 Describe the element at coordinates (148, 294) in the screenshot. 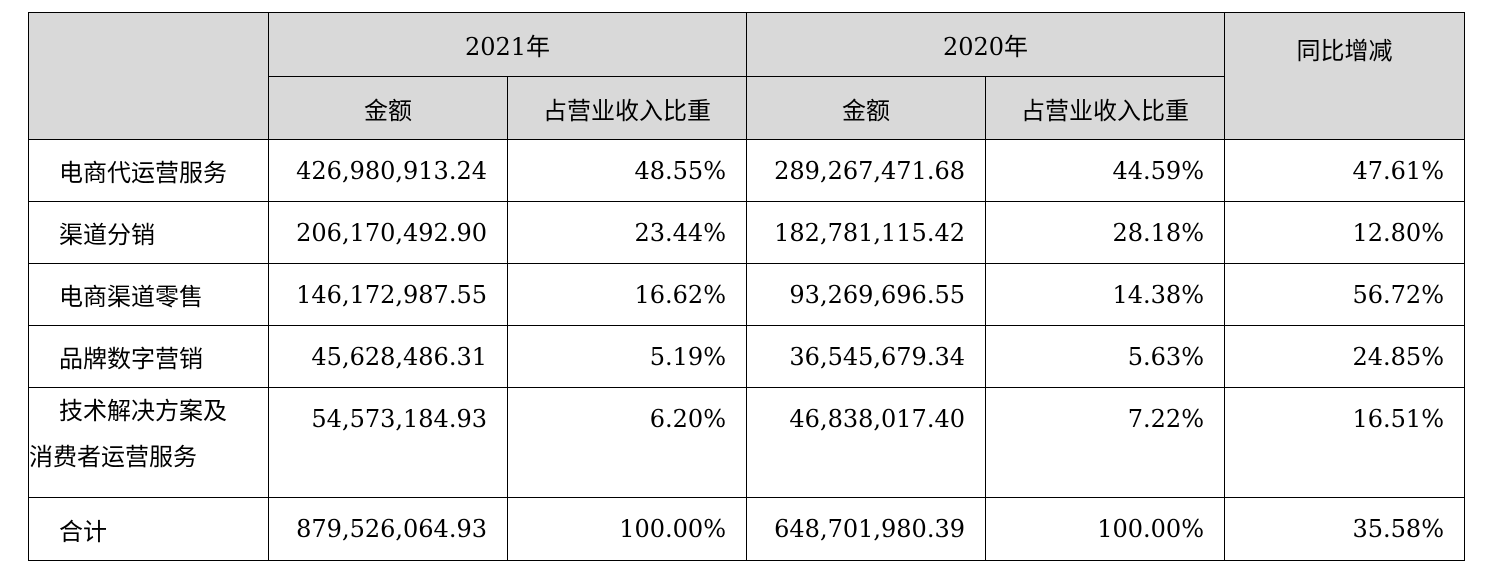

I see `category-cell: 电商渠道零售` at that location.